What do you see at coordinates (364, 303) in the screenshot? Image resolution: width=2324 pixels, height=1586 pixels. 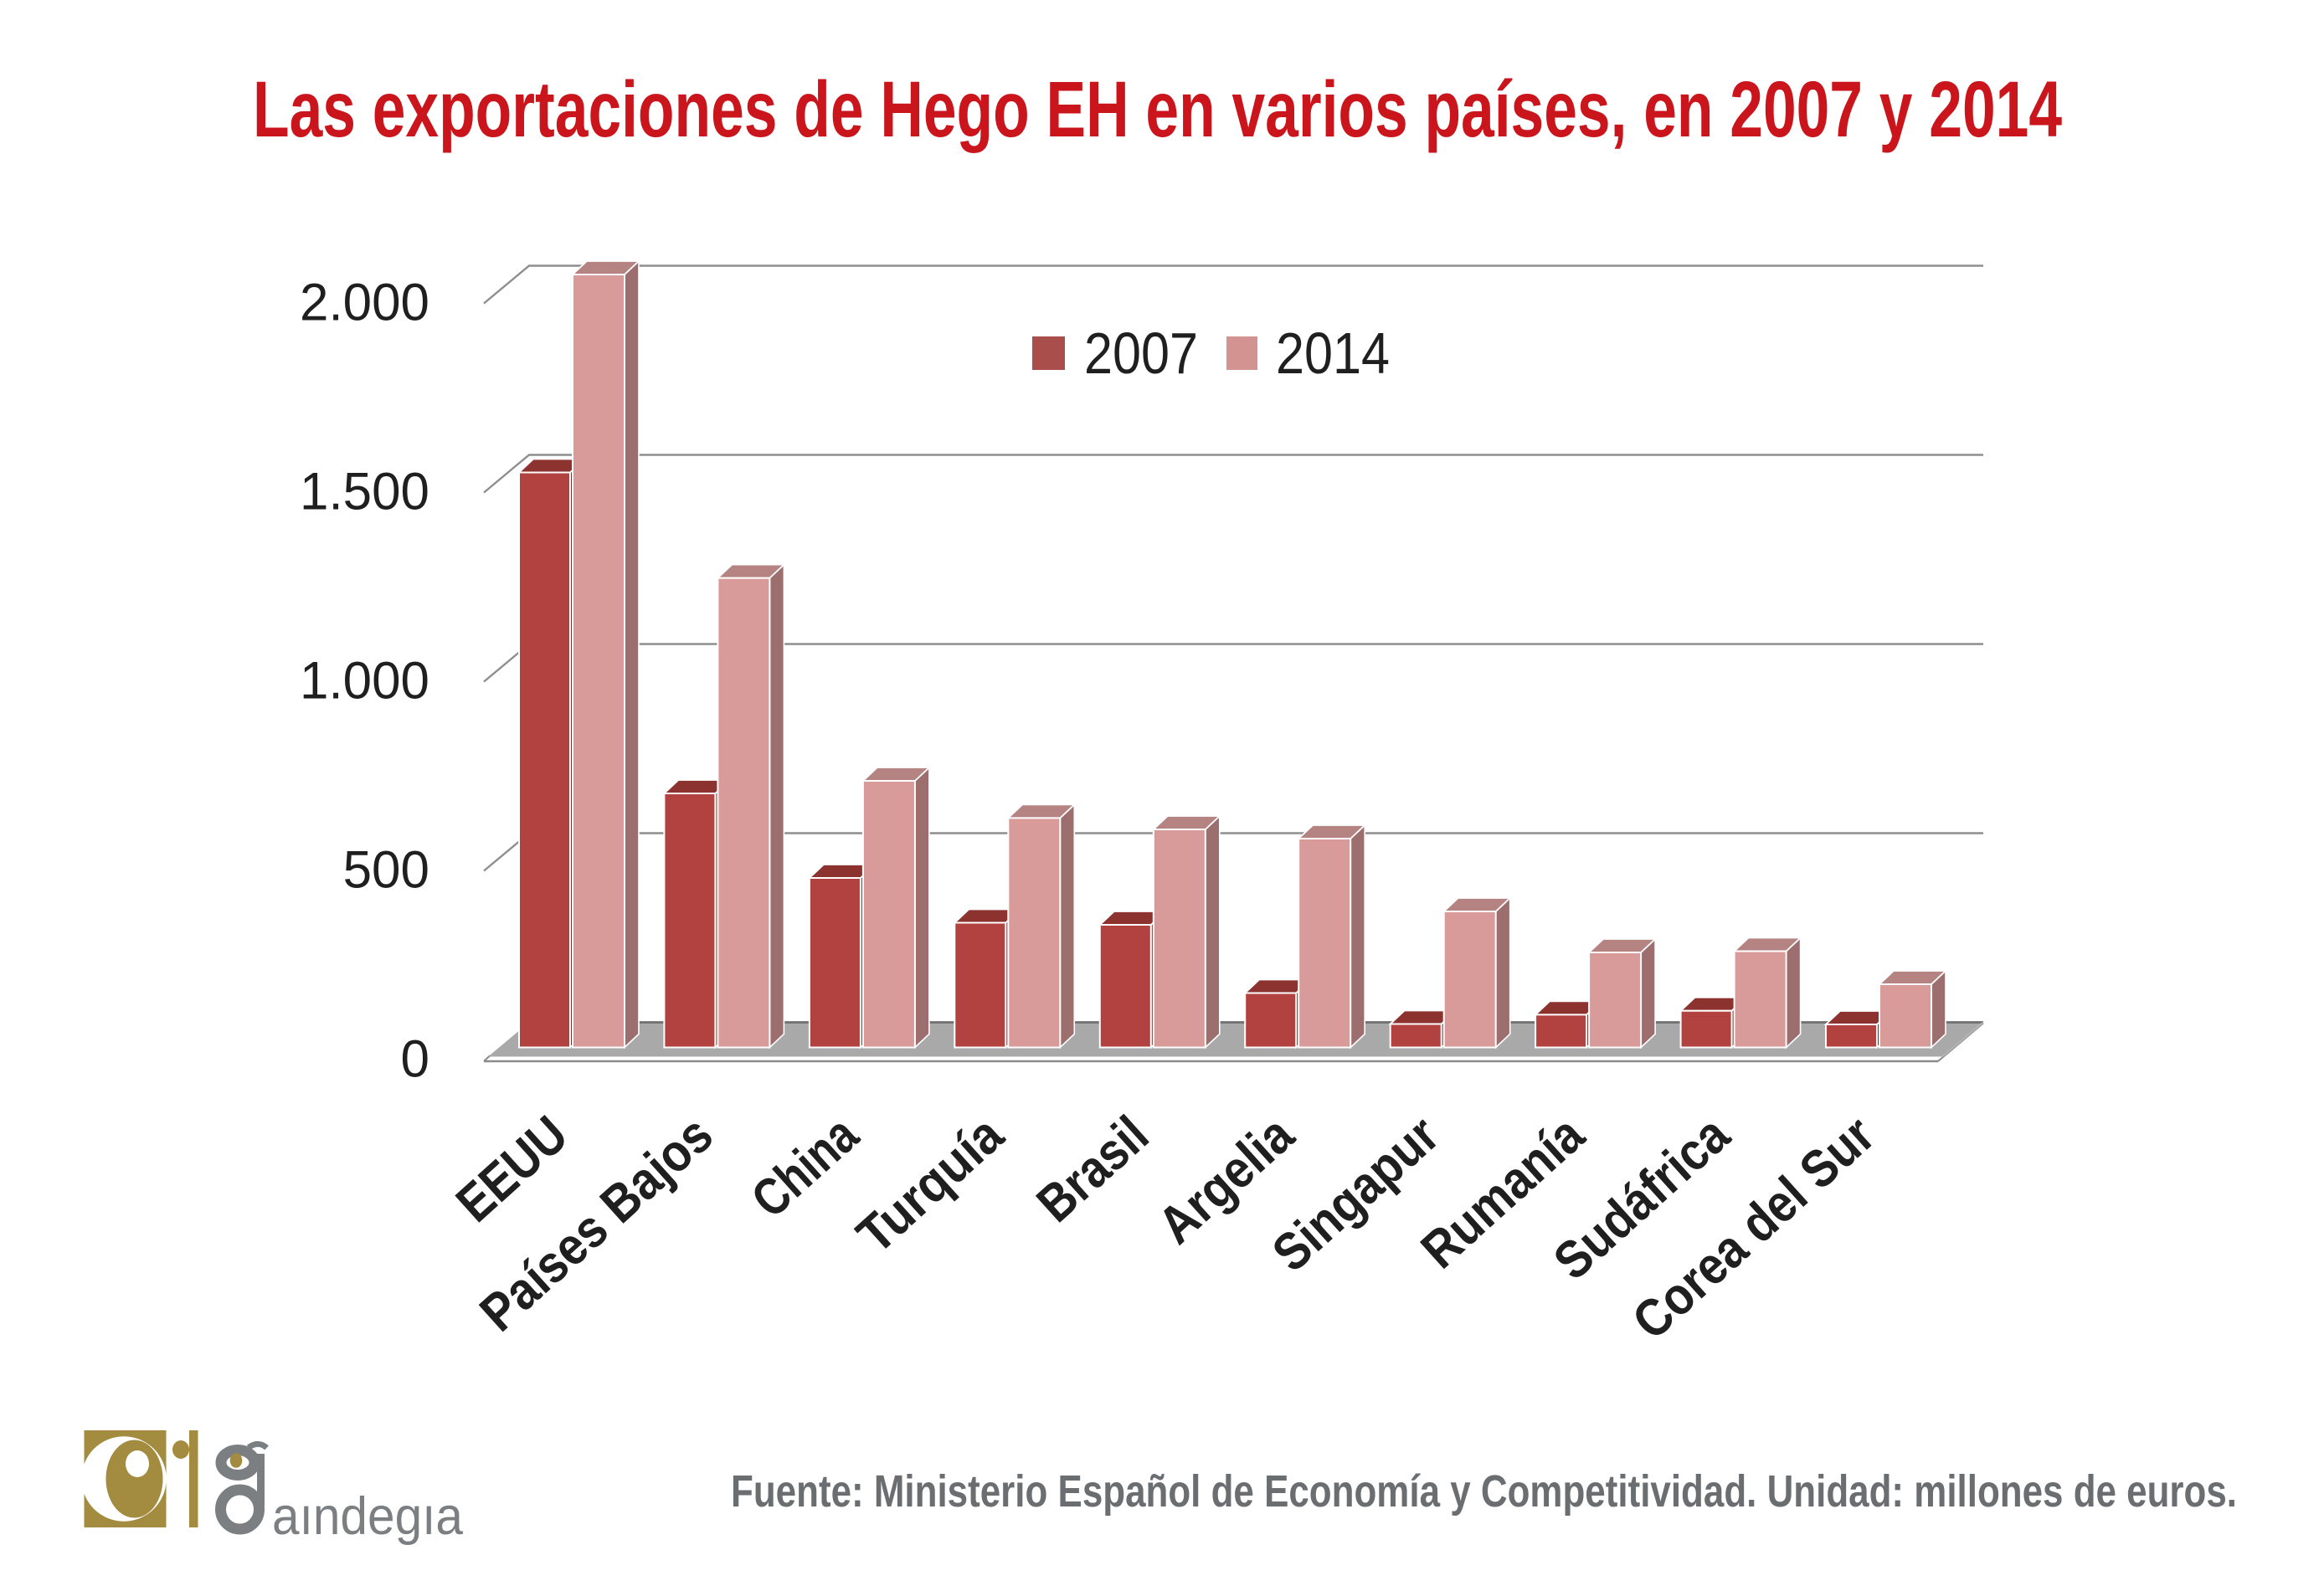 I see `svg-text: 2.000` at bounding box center [364, 303].